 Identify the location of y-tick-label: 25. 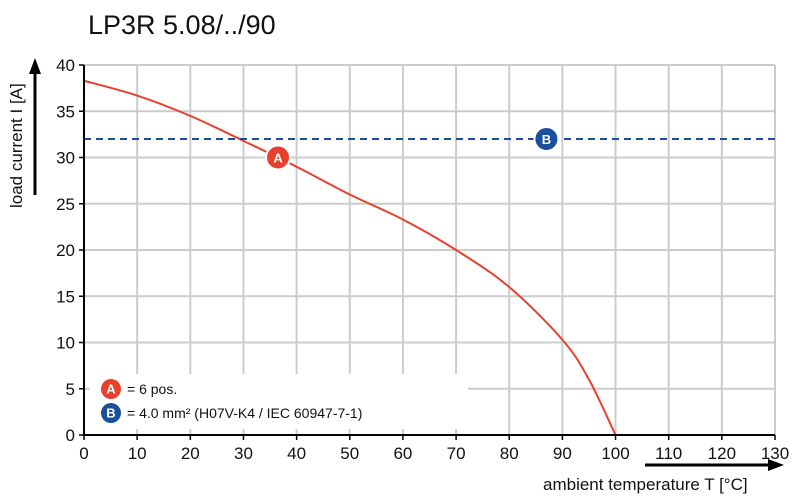
(65, 204).